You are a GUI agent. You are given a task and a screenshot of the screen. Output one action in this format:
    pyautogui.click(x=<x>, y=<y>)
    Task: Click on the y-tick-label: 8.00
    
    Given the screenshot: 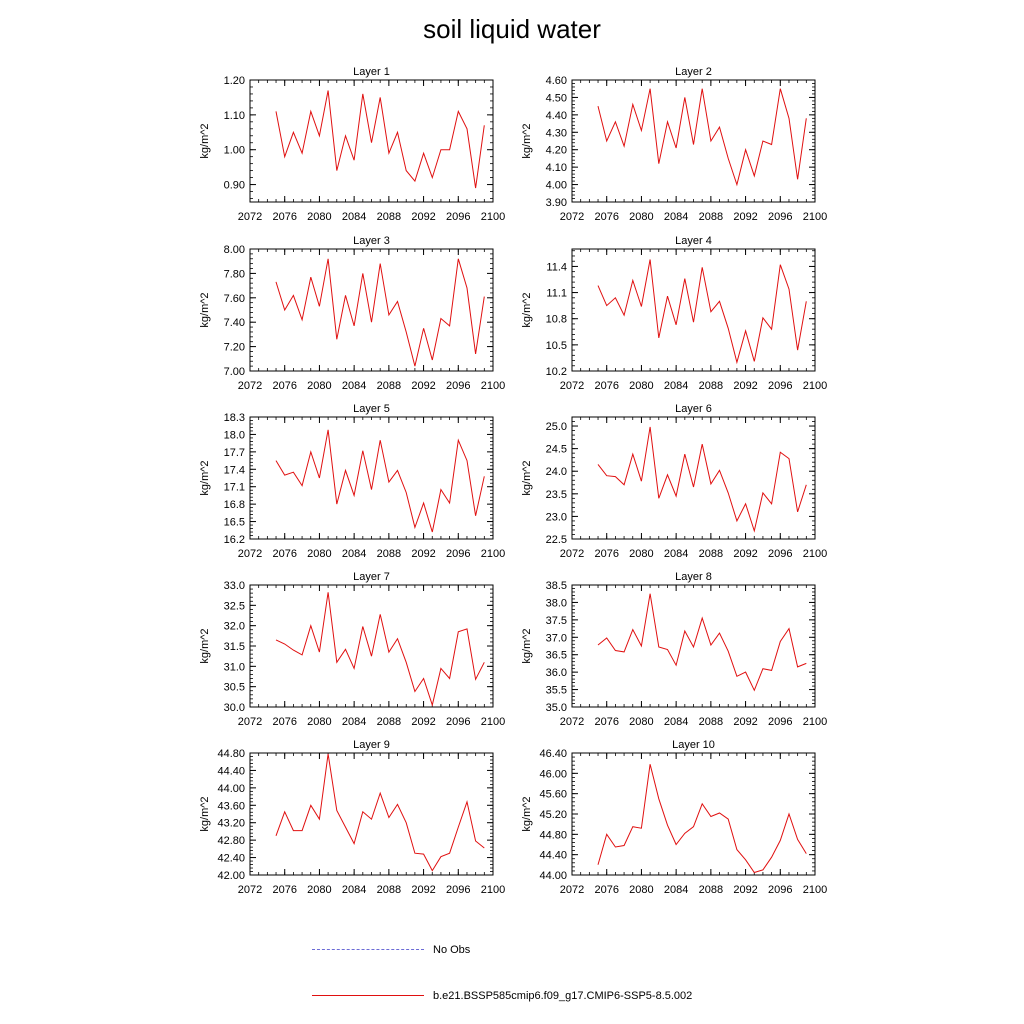 What is the action you would take?
    pyautogui.click(x=234, y=250)
    